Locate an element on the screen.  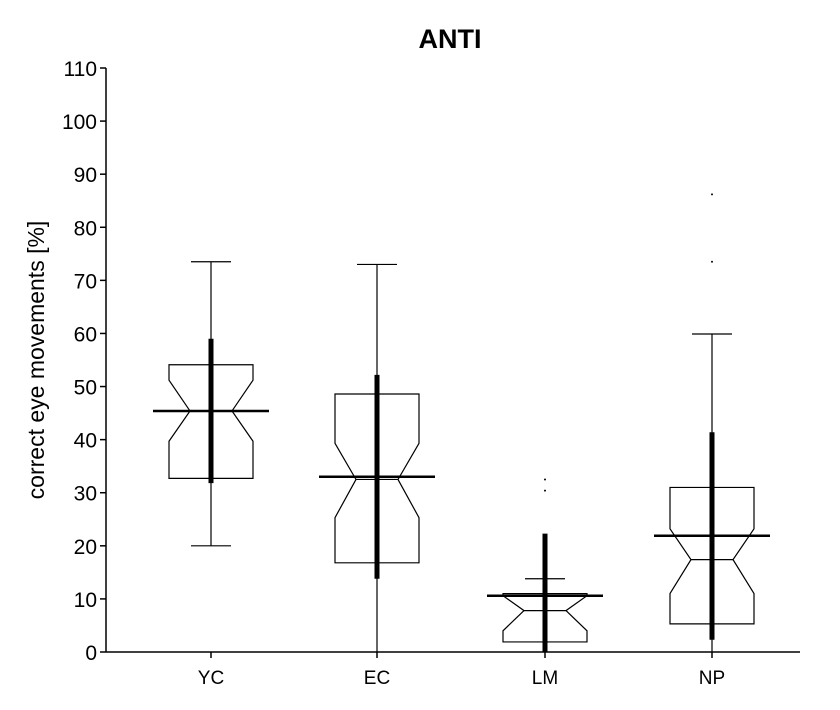
x-tick-label: LM is located at coordinates (545, 678).